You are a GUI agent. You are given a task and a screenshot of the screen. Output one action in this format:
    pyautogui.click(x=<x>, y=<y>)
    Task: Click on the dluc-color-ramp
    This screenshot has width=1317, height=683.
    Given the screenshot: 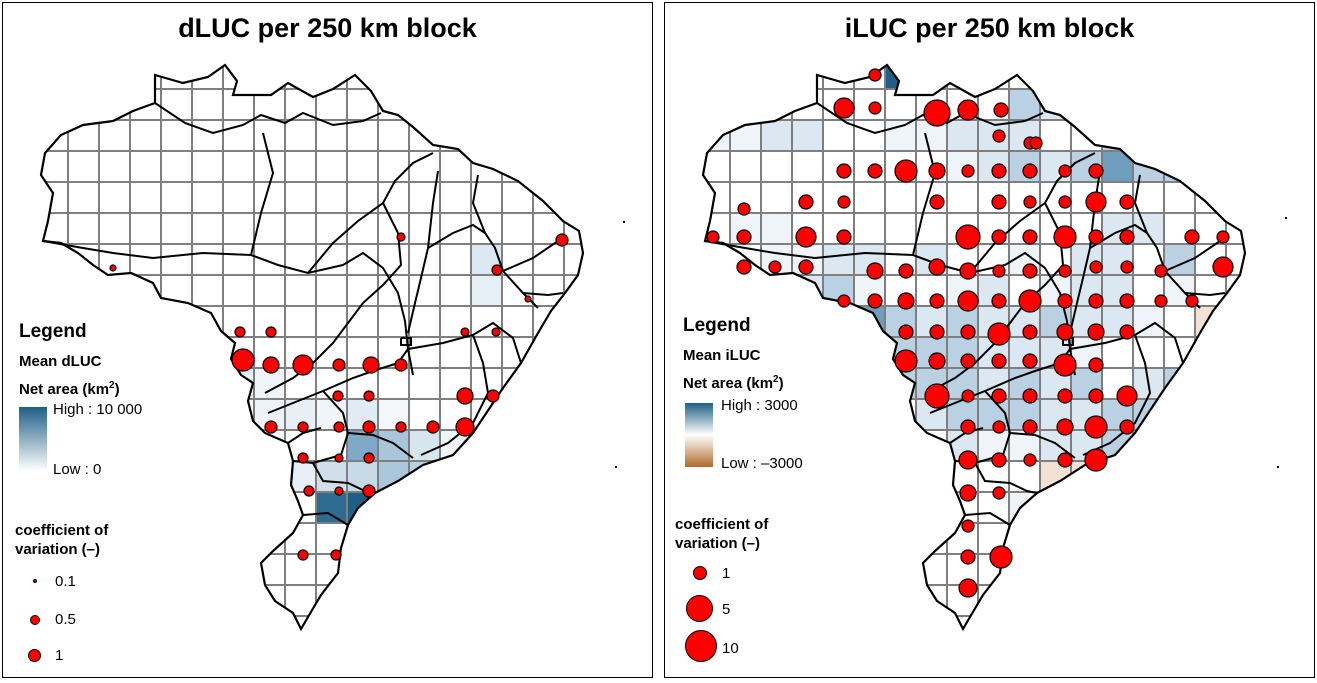 What is the action you would take?
    pyautogui.click(x=33, y=439)
    